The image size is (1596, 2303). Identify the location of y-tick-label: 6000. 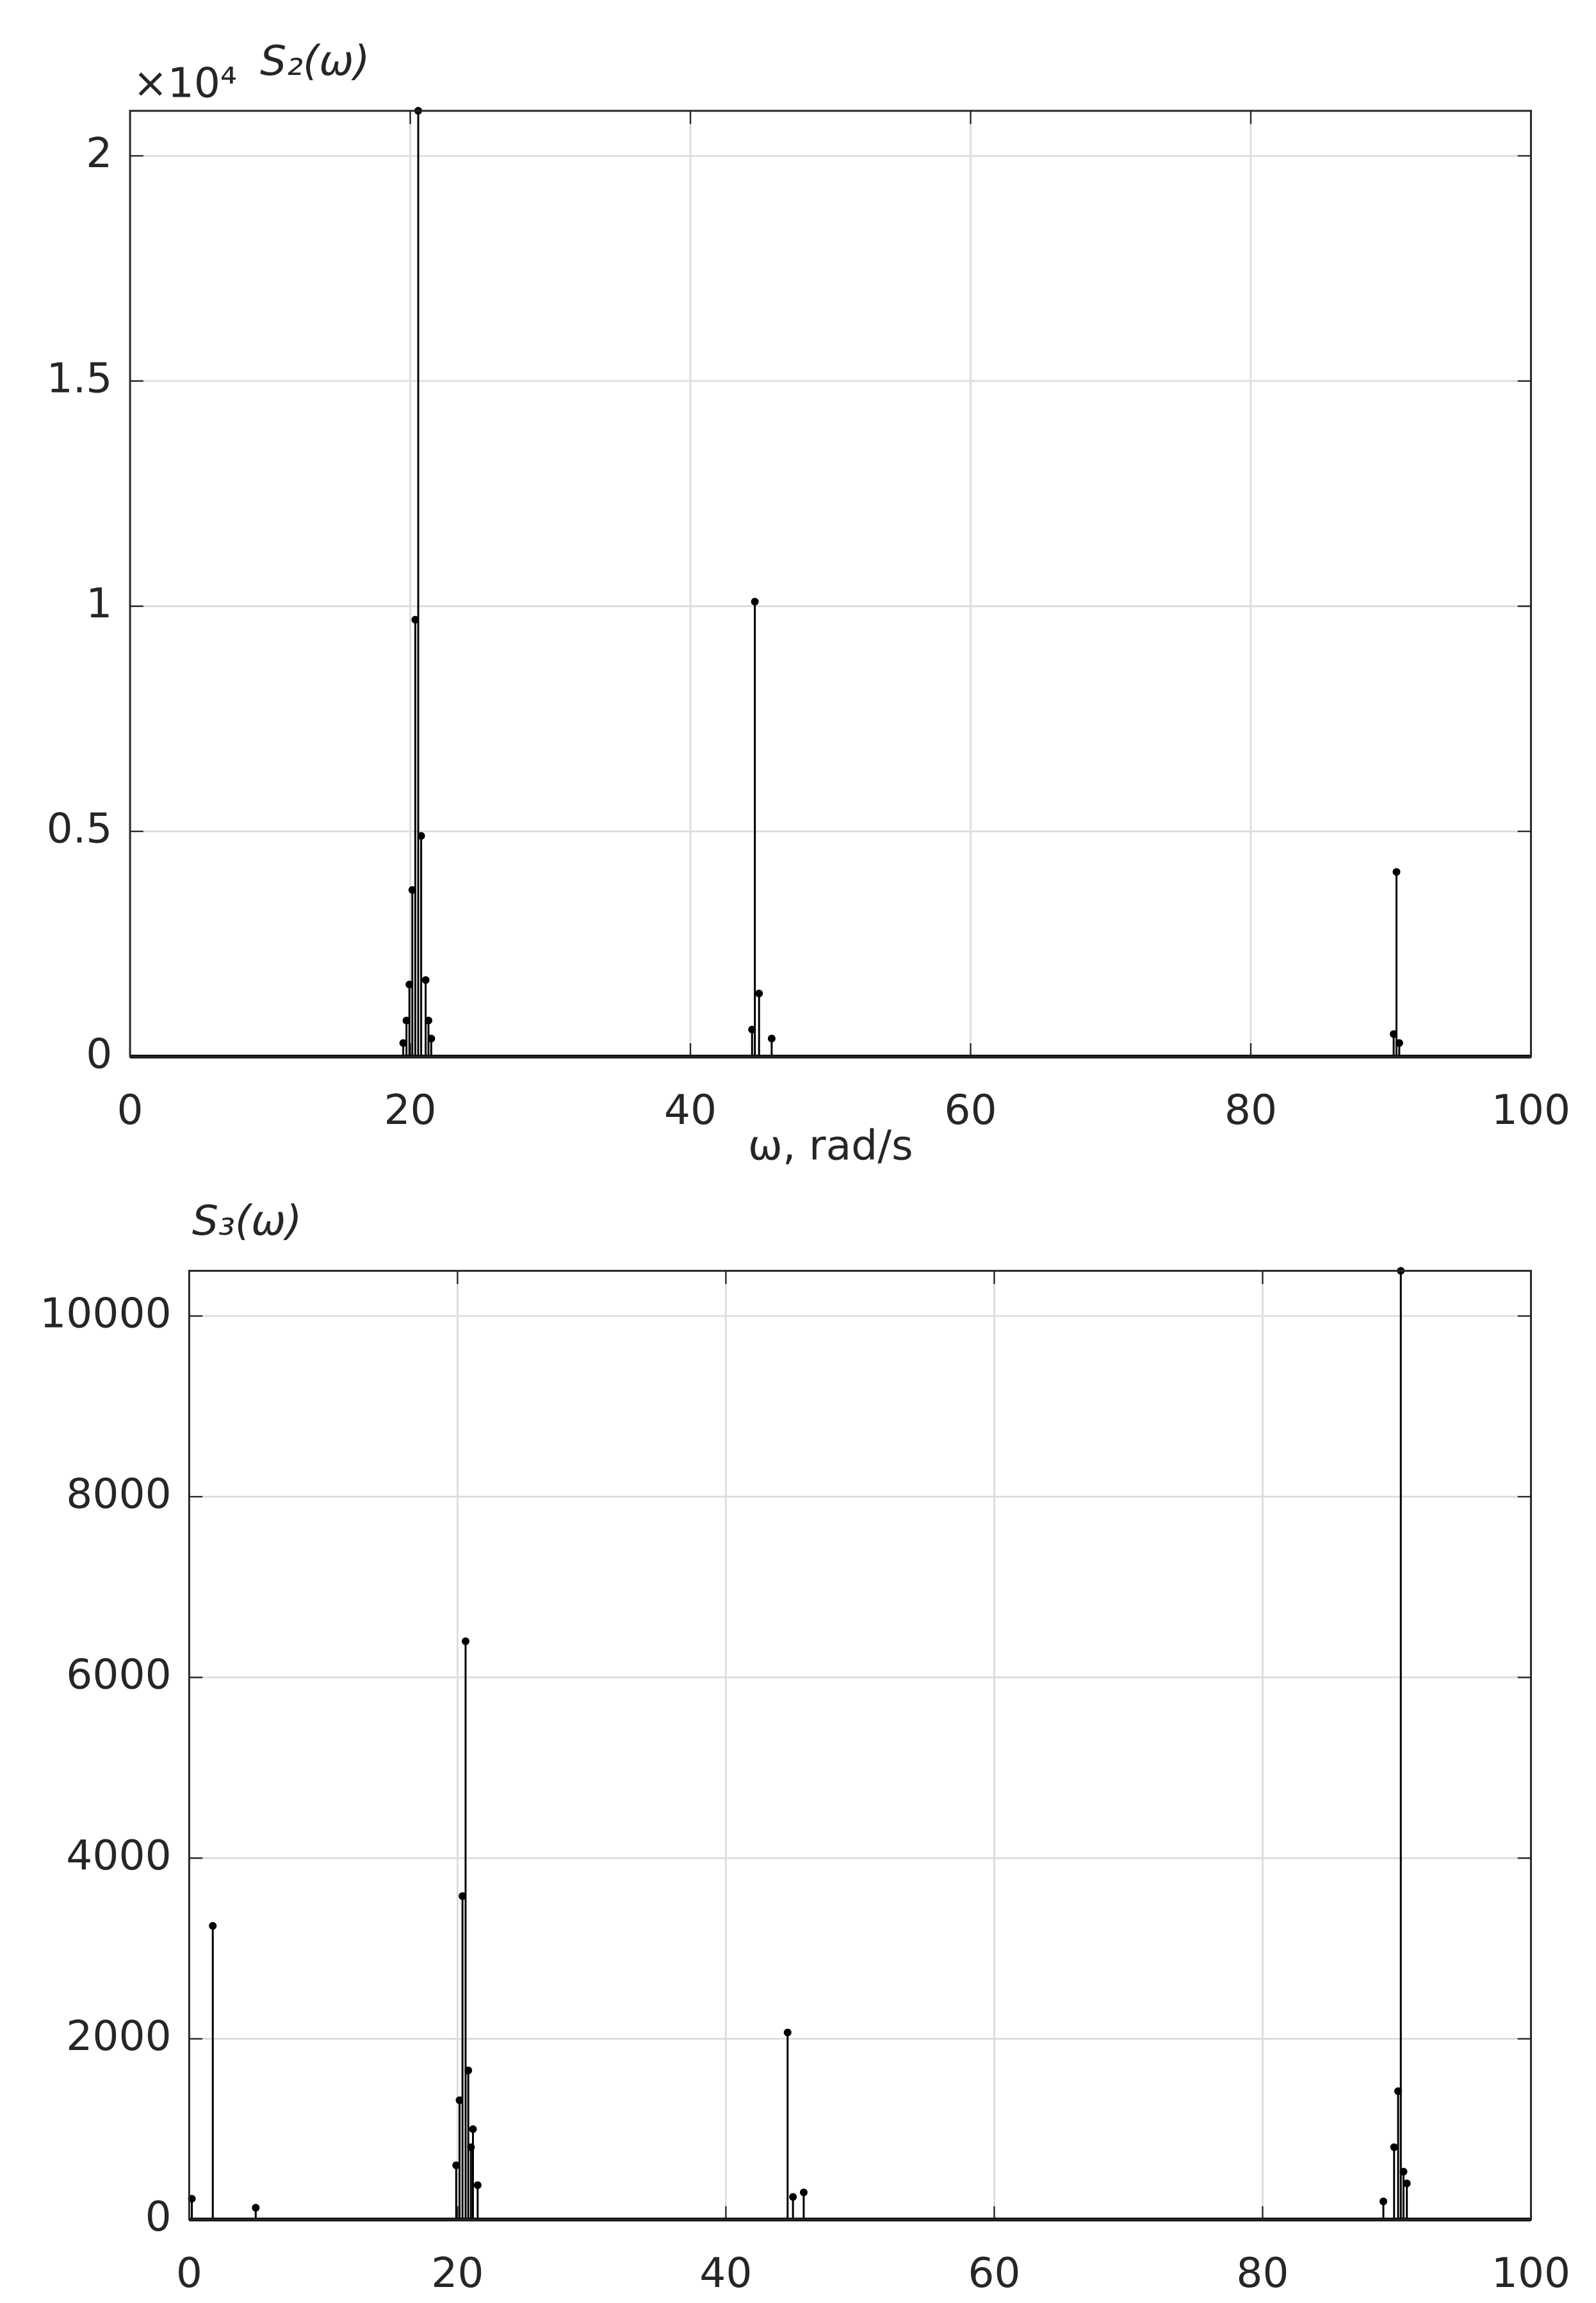
(118, 1675).